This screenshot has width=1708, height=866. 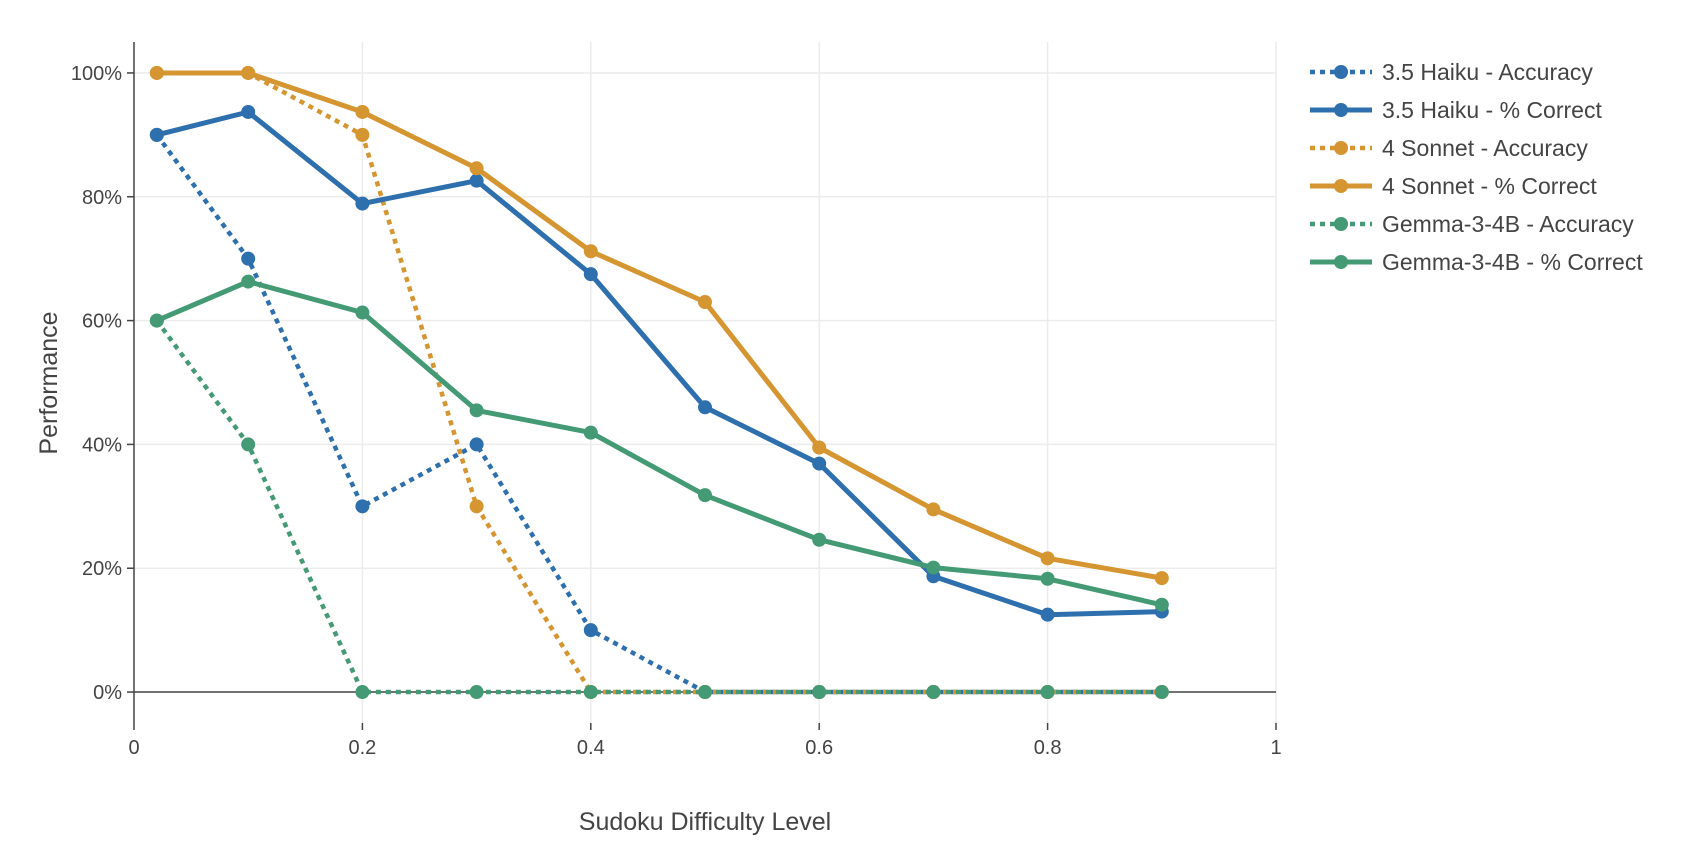 I want to click on x-tick-label: 1, so click(x=1275, y=748).